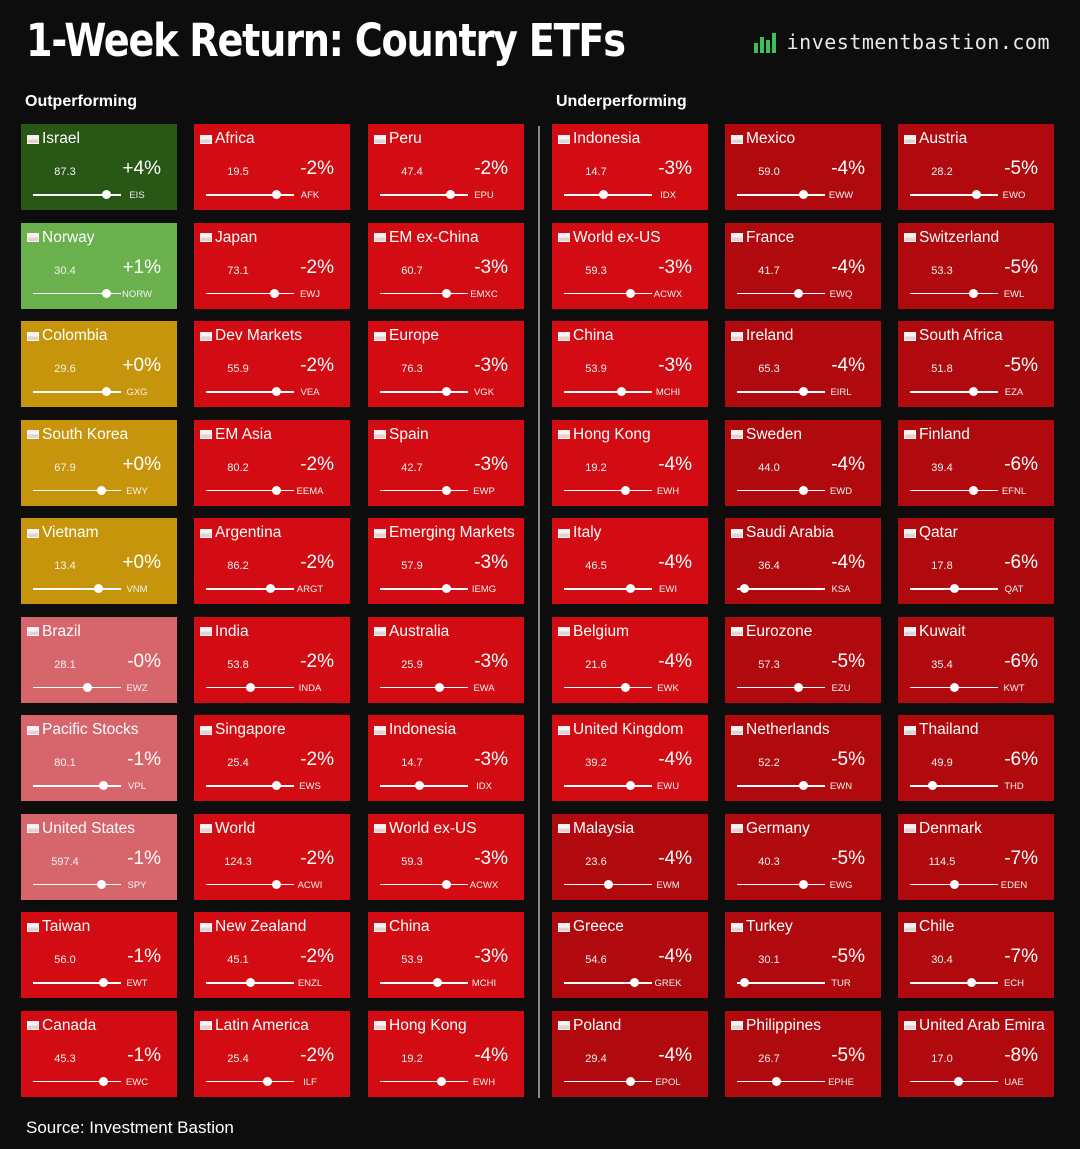  I want to click on etf-tile: Philippines 26.7 -5% EPHE, so click(803, 1053).